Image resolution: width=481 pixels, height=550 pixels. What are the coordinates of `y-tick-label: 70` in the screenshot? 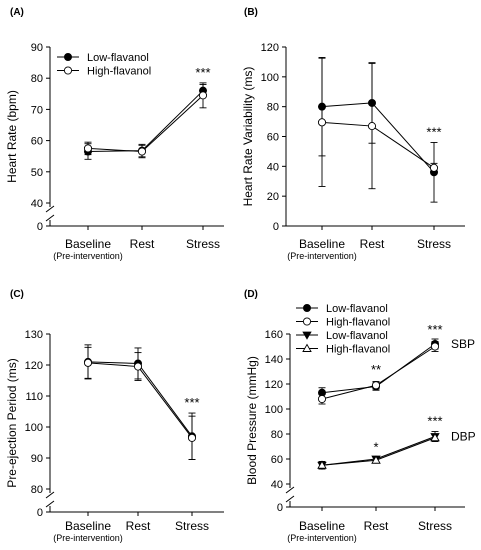 It's located at (37, 110).